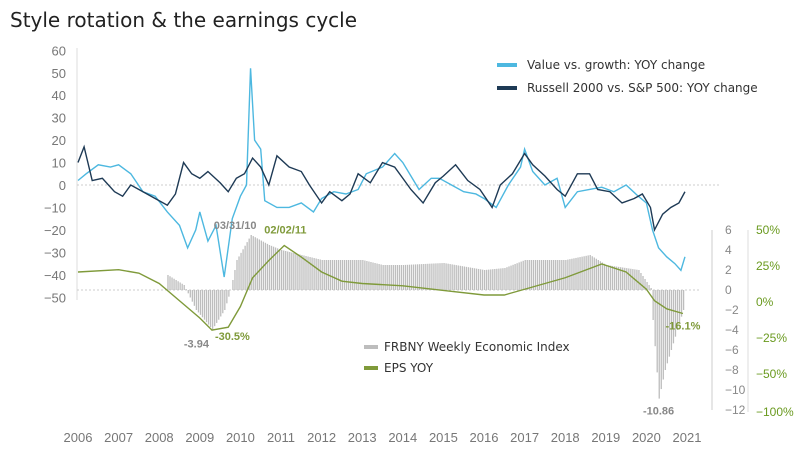  Describe the element at coordinates (232, 337) in the screenshot. I see `annotation-label: -30.5%` at that location.